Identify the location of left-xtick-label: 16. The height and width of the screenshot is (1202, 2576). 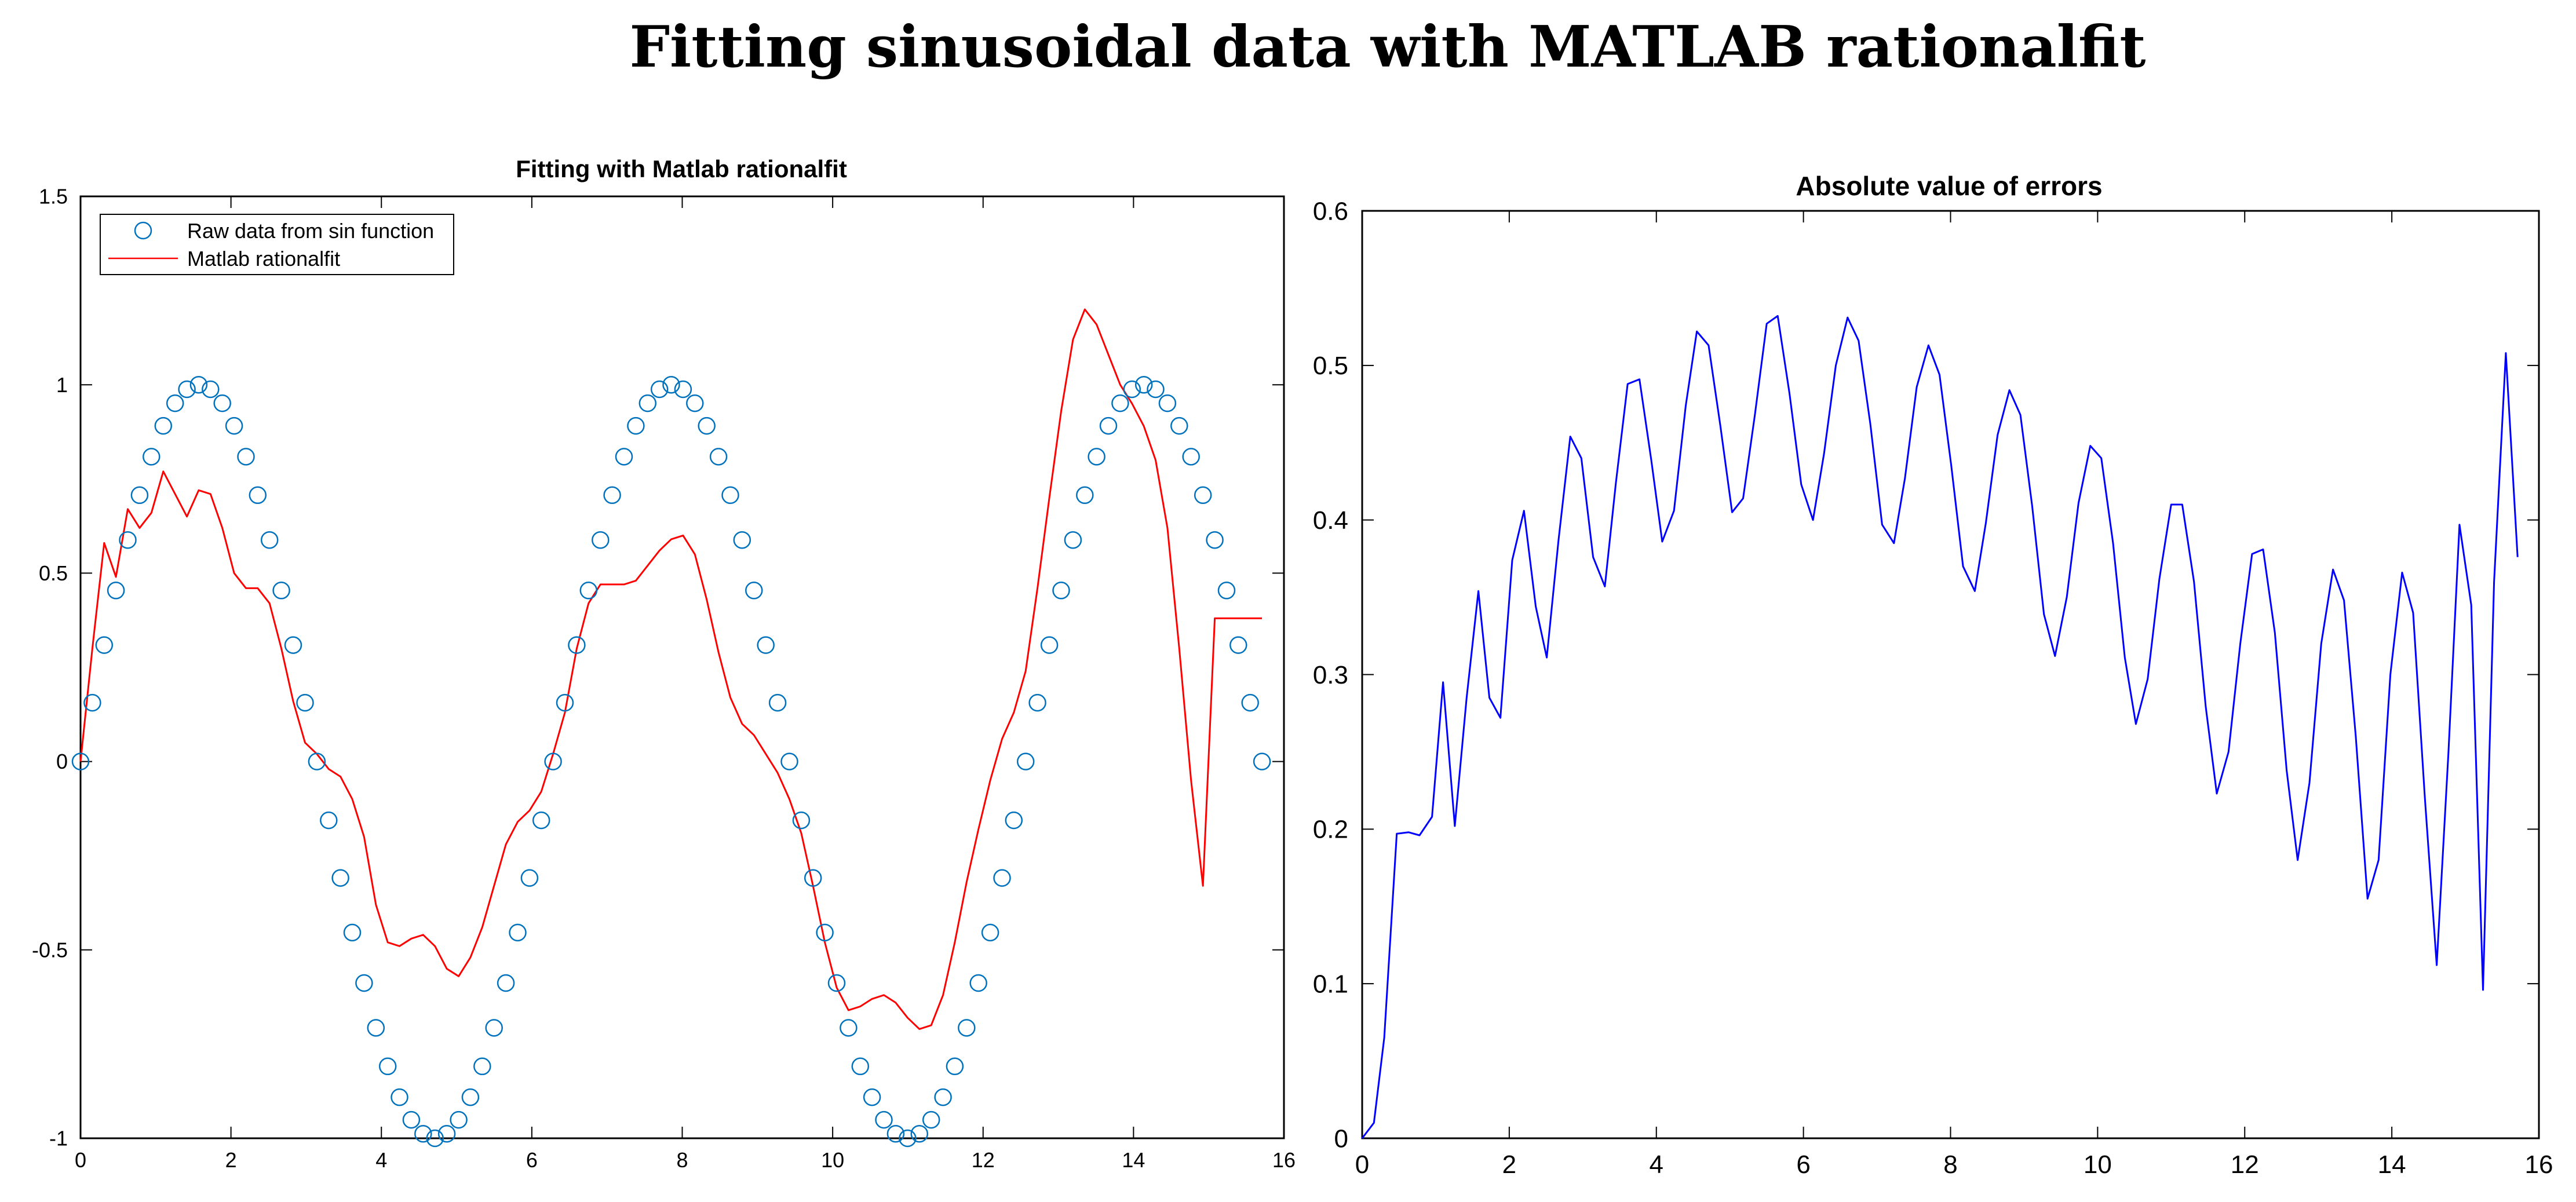
(1284, 1160).